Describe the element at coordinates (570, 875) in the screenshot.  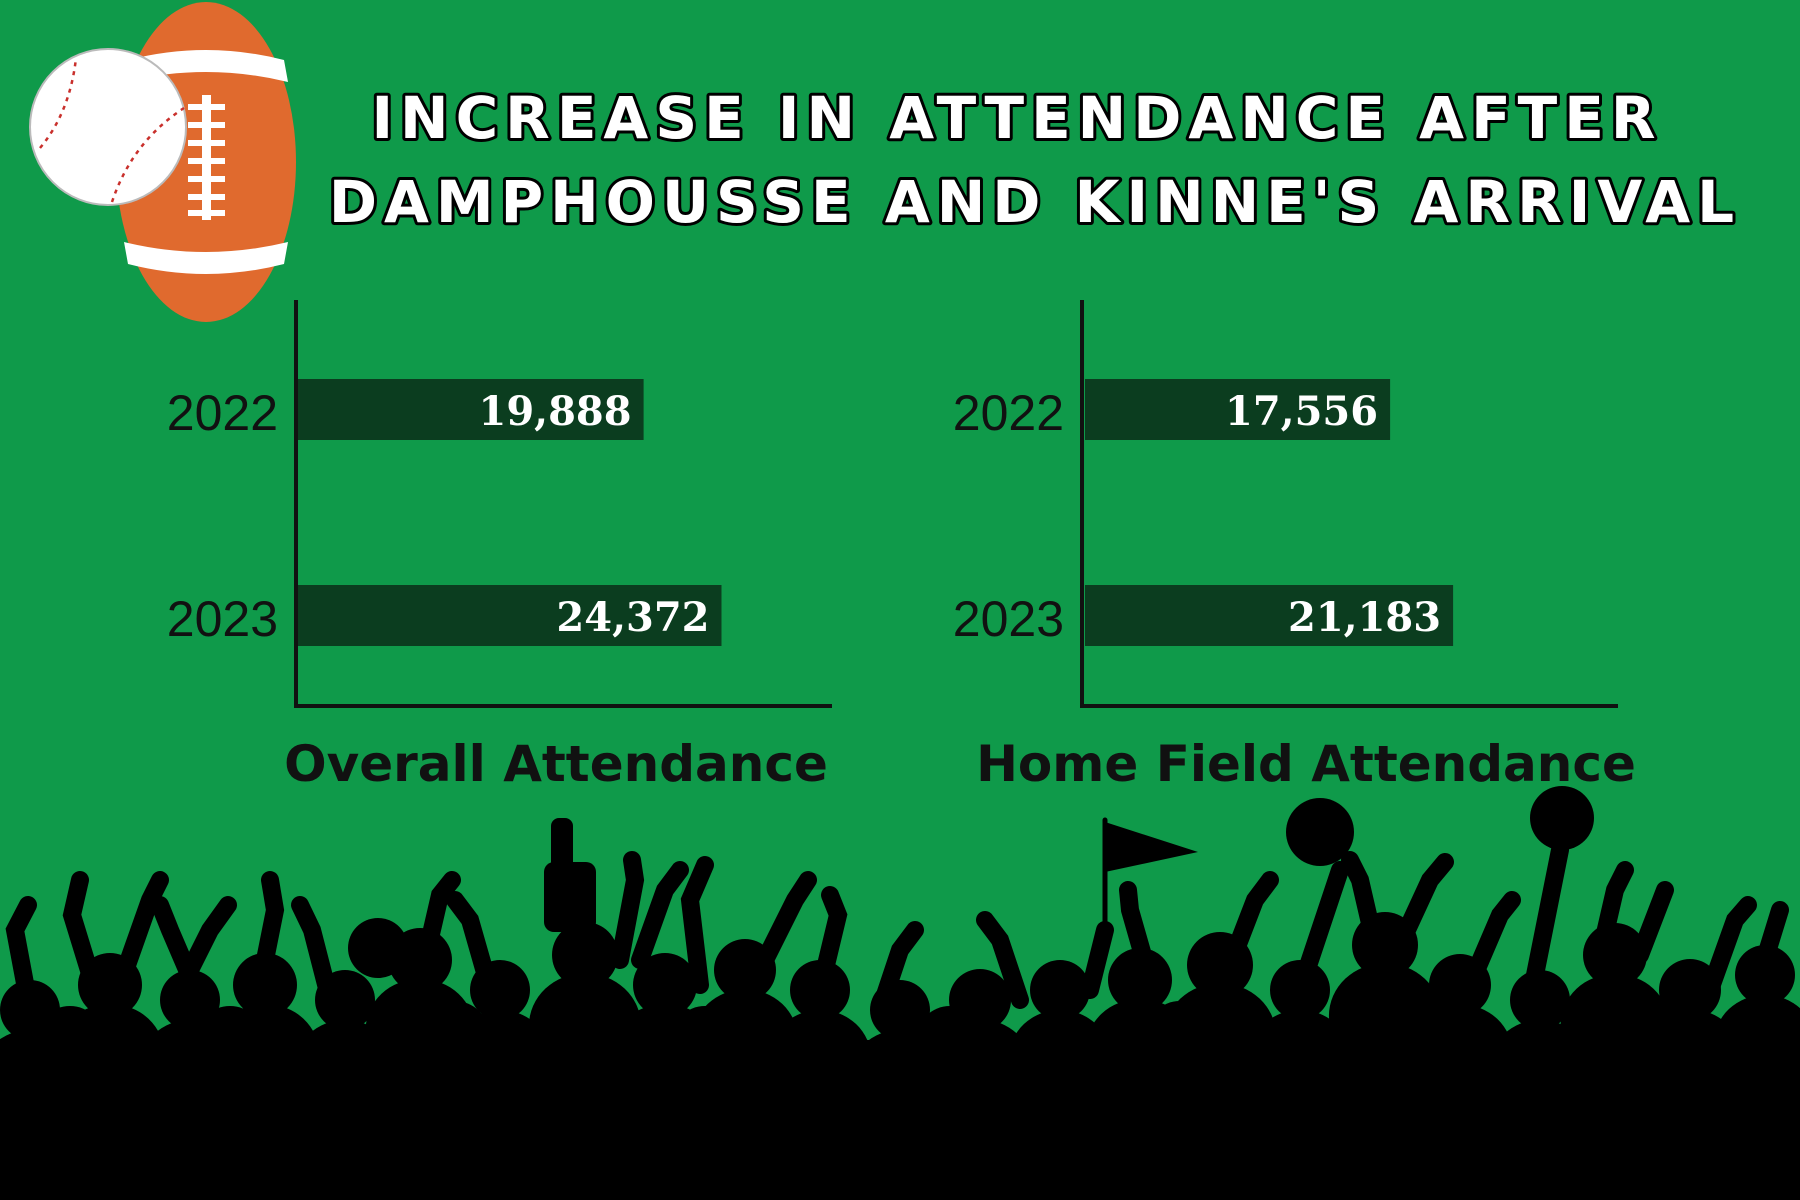
I see `foam-finger-icon` at that location.